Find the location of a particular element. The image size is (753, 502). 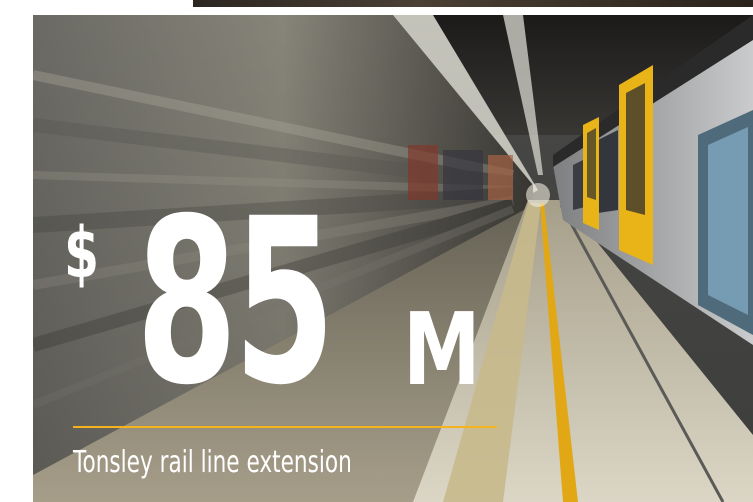

accent-divider is located at coordinates (285, 427).